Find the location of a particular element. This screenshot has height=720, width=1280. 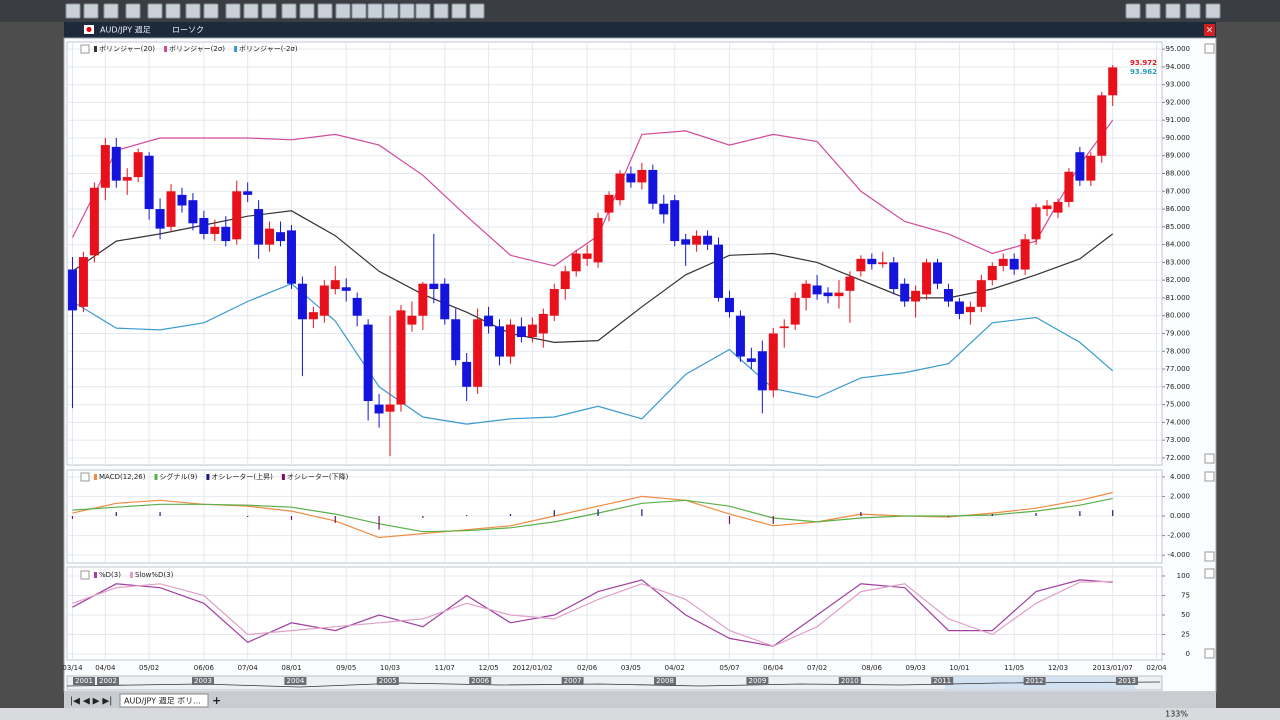

indicator-line is located at coordinates (592, 515).